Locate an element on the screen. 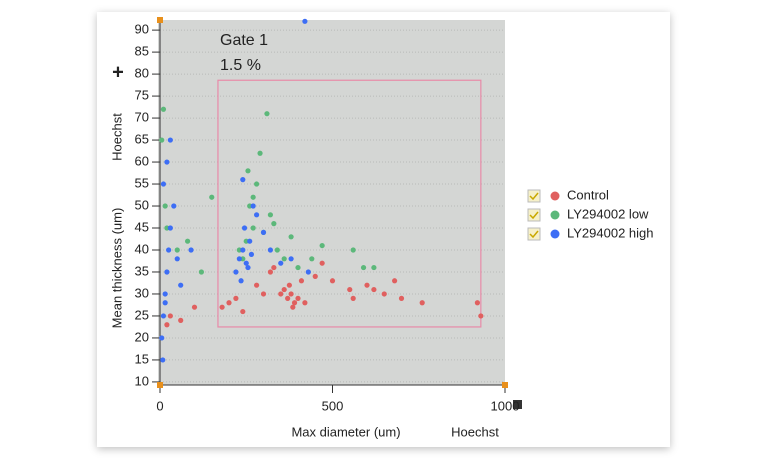 This screenshot has width=768, height=461. y-tick-label: 70 is located at coordinates (142, 117).